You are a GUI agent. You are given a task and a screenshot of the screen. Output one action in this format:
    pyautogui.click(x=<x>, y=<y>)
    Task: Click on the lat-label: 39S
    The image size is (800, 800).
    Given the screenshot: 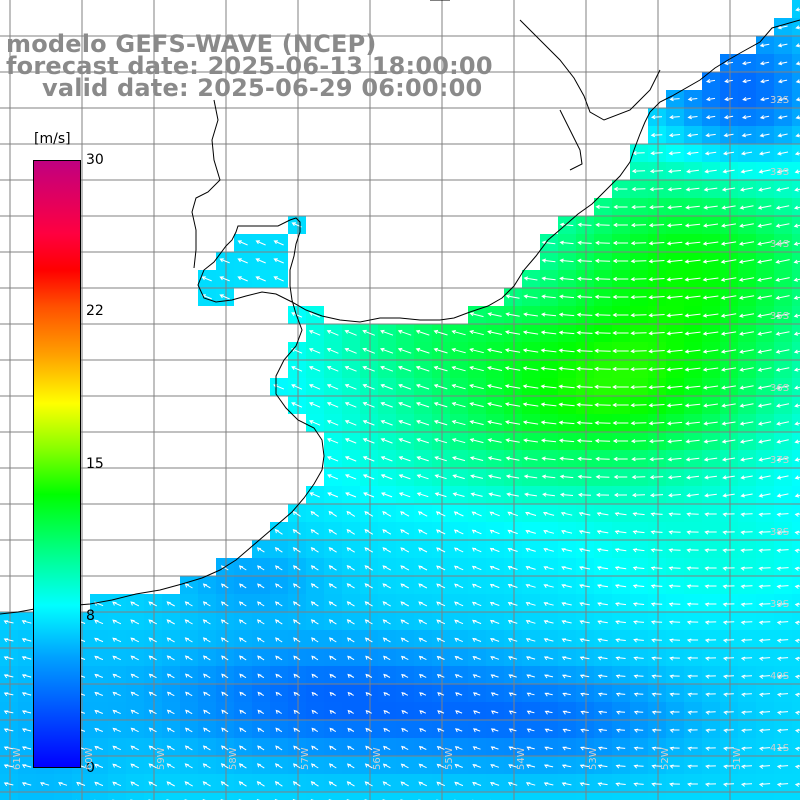 What is the action you would take?
    pyautogui.click(x=780, y=604)
    